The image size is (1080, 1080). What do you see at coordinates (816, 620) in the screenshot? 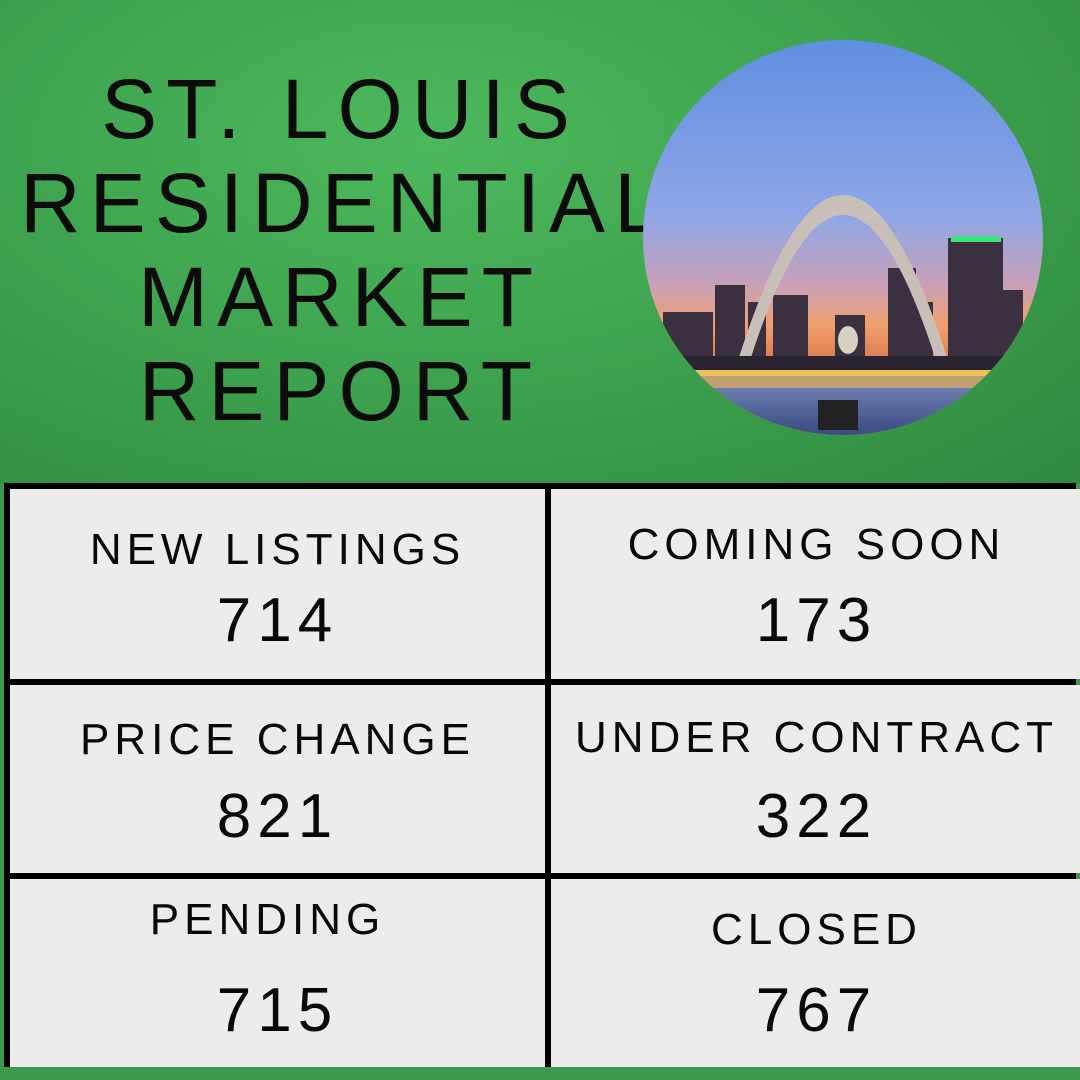
I see `stat-value: 173` at bounding box center [816, 620].